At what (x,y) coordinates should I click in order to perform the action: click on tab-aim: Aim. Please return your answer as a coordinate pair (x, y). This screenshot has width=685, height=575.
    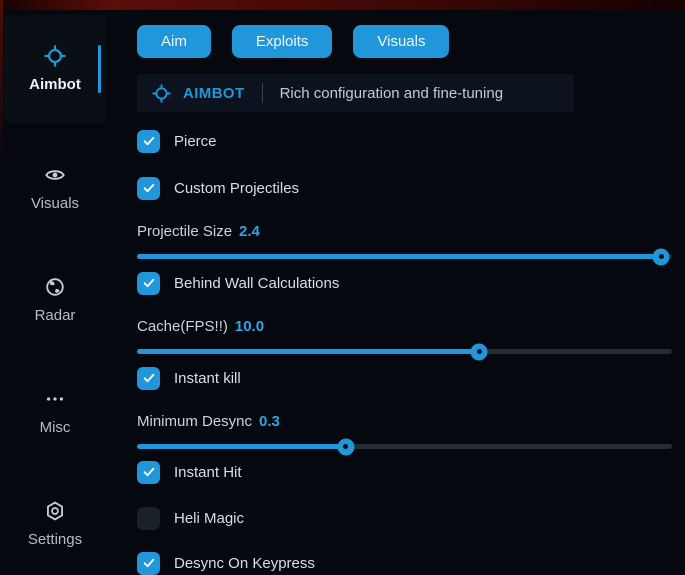
    Looking at the image, I should click on (174, 41).